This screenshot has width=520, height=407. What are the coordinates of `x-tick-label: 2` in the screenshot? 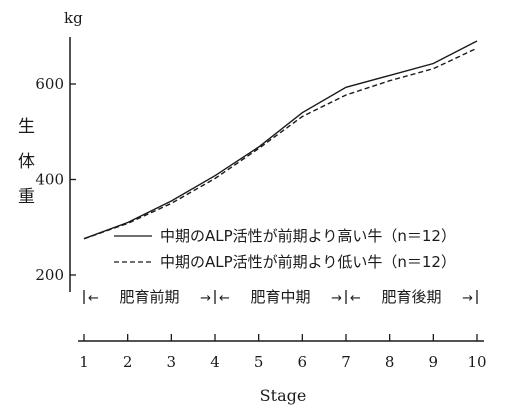 It's located at (128, 362).